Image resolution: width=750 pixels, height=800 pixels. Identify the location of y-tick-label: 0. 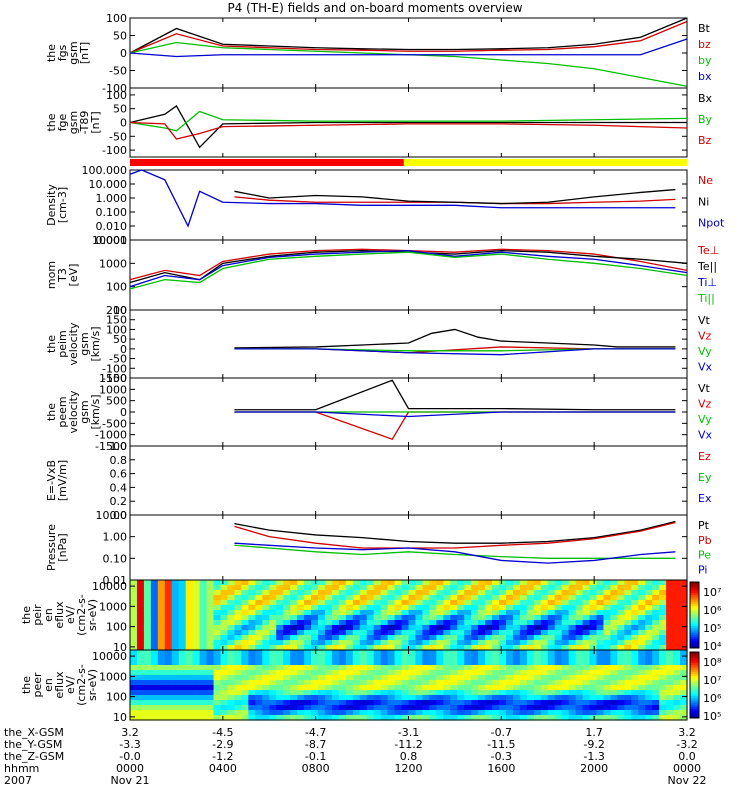
(123, 412).